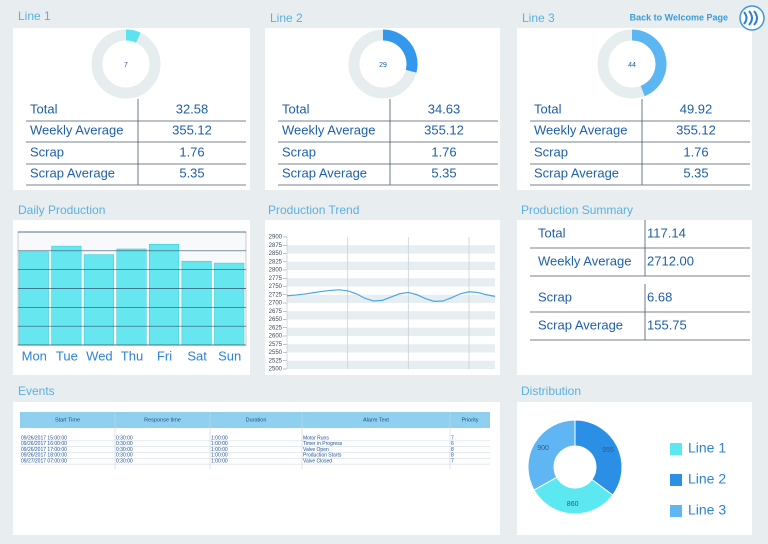  I want to click on panel-title: Line 2, so click(286, 18).